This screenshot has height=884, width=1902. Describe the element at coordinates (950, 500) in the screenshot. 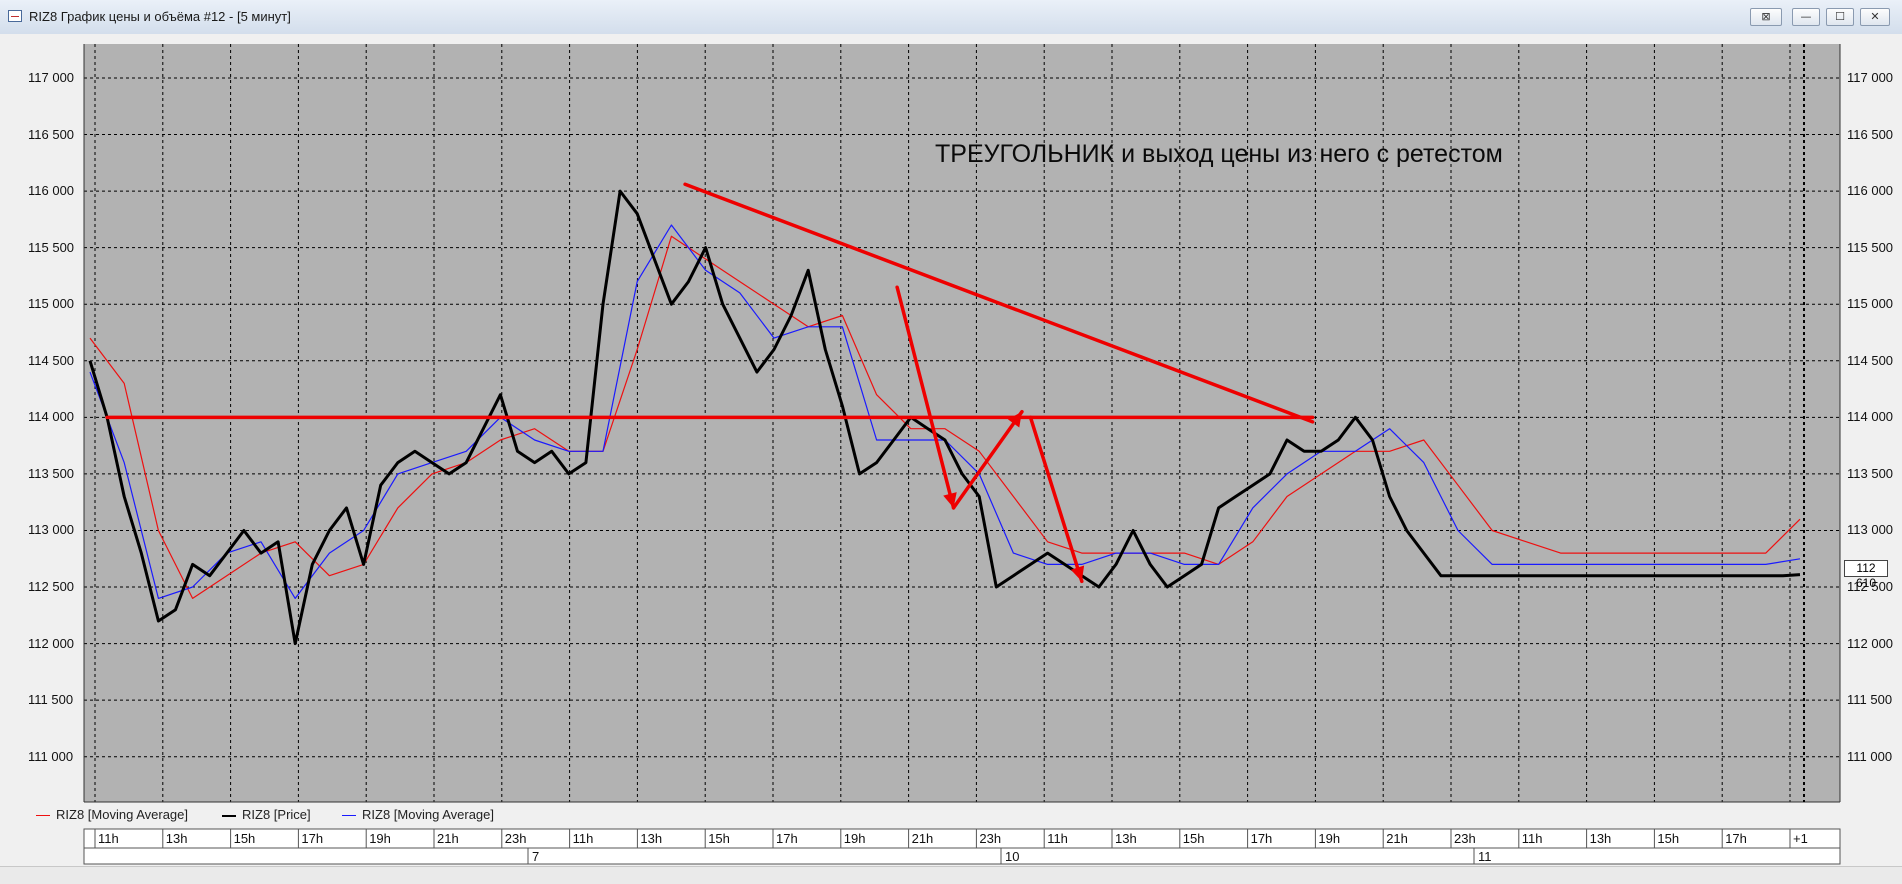

I see `breakdown-arrow-head` at that location.